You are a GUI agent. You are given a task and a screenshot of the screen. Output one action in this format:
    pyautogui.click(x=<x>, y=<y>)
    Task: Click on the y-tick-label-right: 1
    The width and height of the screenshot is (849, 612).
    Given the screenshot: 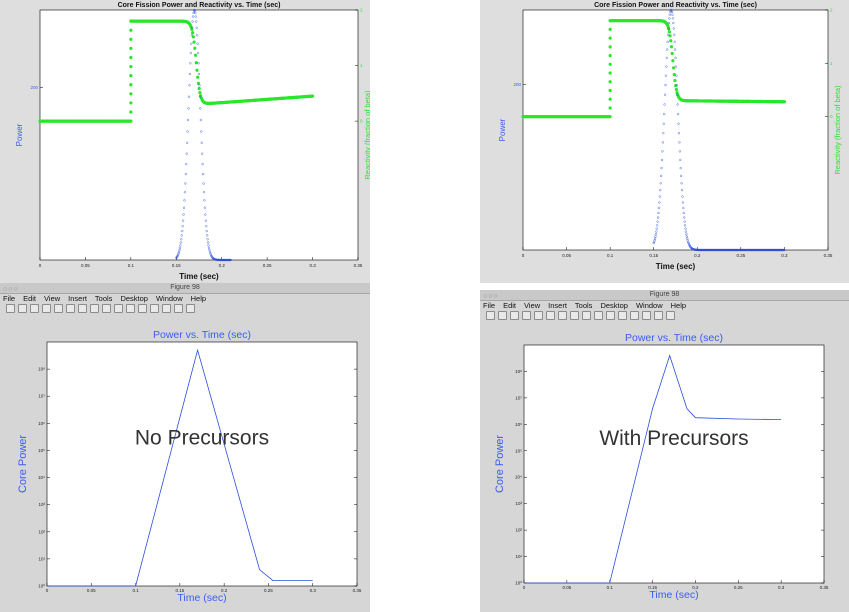 What is the action you would take?
    pyautogui.click(x=361, y=65)
    